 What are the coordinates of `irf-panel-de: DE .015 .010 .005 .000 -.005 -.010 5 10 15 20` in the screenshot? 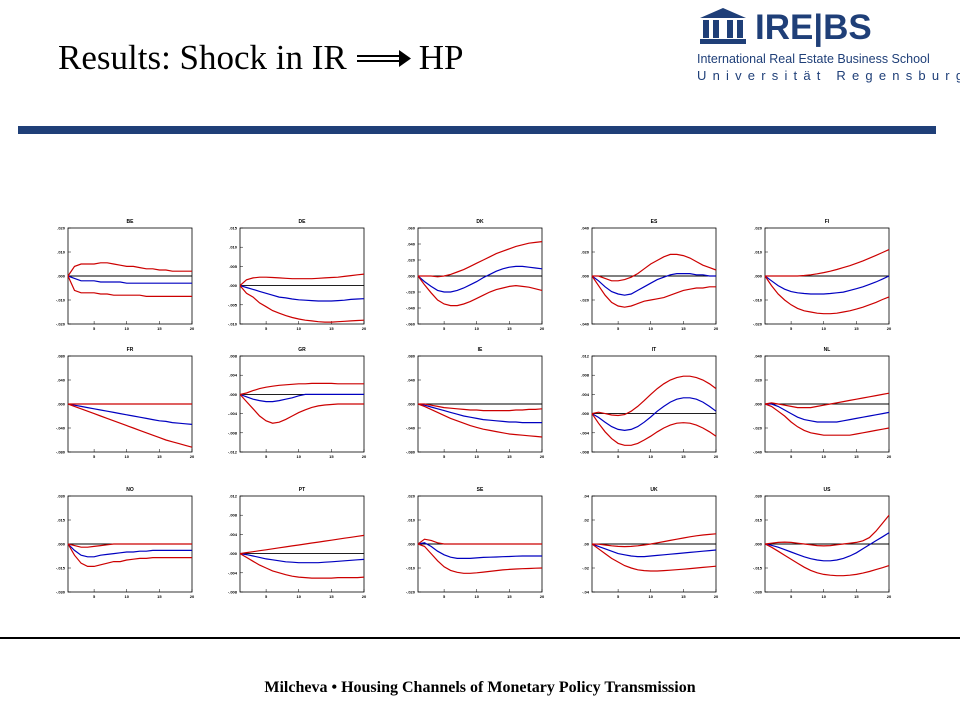 It's located at (297, 275).